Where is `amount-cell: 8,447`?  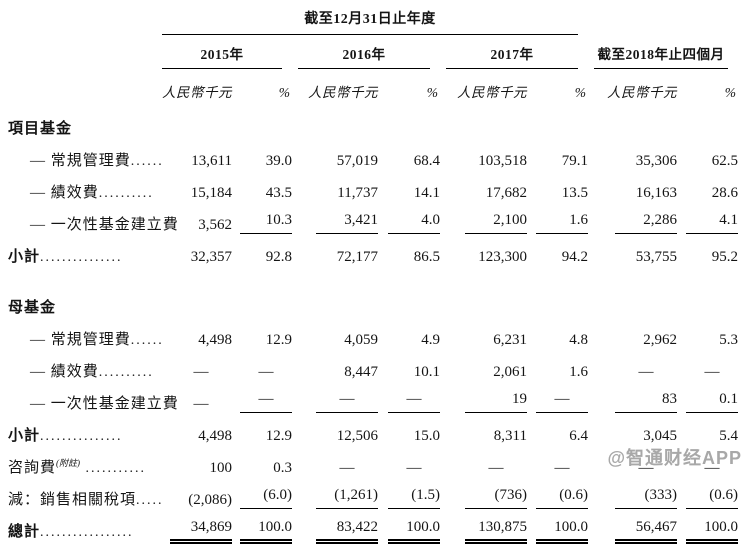 amount-cell: 8,447 is located at coordinates (335, 370).